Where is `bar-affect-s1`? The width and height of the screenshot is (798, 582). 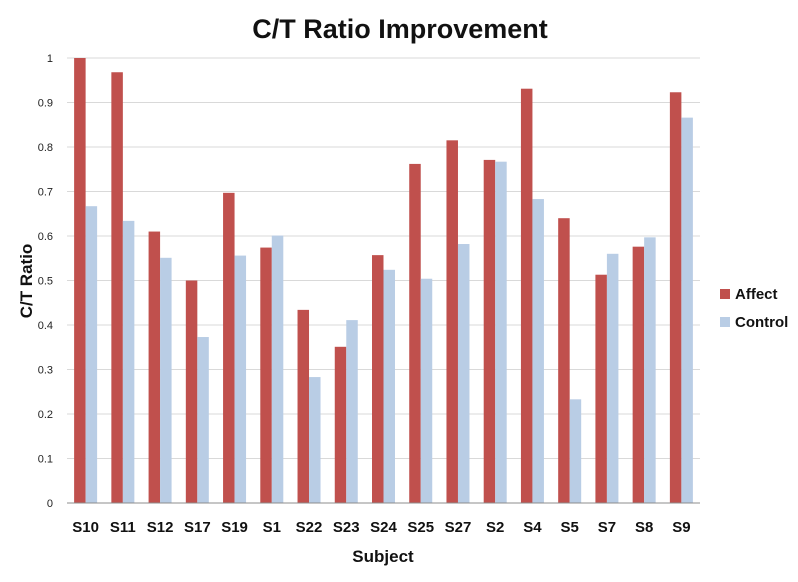 bar-affect-s1 is located at coordinates (266, 375).